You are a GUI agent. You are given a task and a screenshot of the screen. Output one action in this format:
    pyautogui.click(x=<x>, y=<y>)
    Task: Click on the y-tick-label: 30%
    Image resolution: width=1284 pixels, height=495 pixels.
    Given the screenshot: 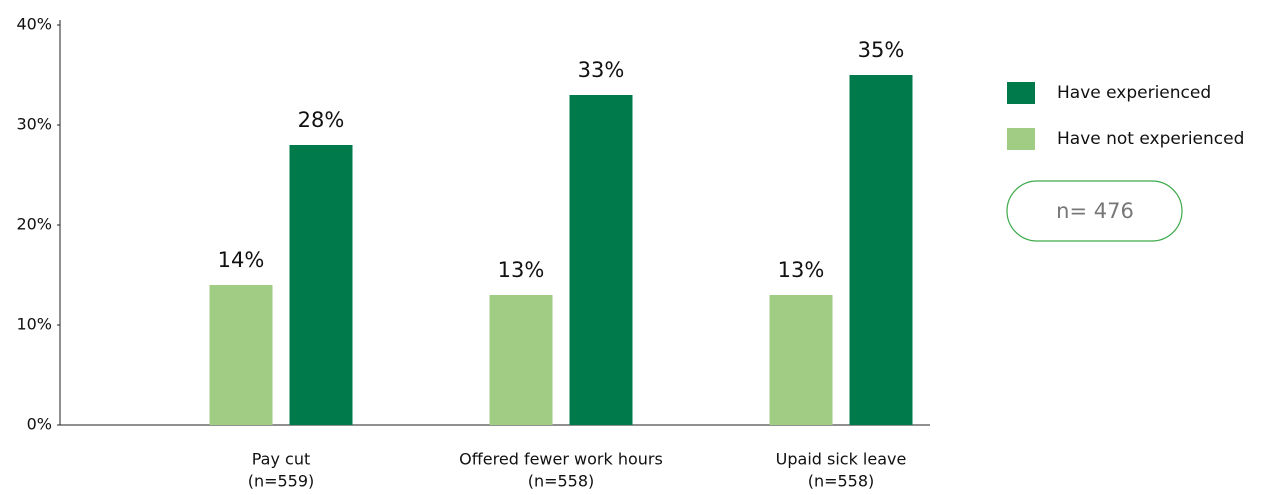 What is the action you would take?
    pyautogui.click(x=34, y=124)
    